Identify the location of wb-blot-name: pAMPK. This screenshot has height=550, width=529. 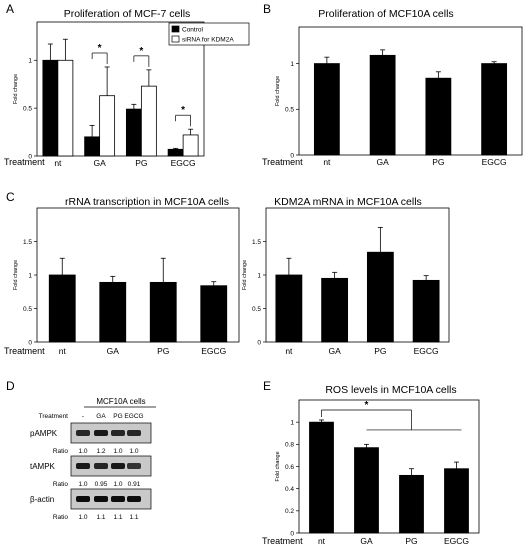
(44, 433).